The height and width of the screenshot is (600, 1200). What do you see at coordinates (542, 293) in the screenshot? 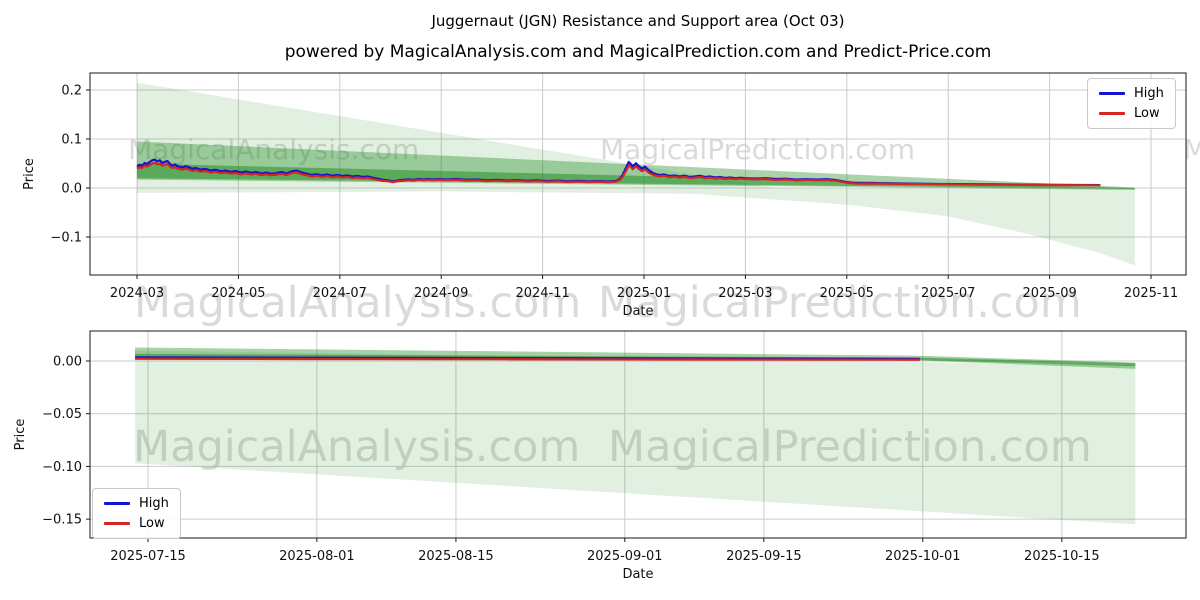
I see `svg-text: 2024-11` at bounding box center [542, 293].